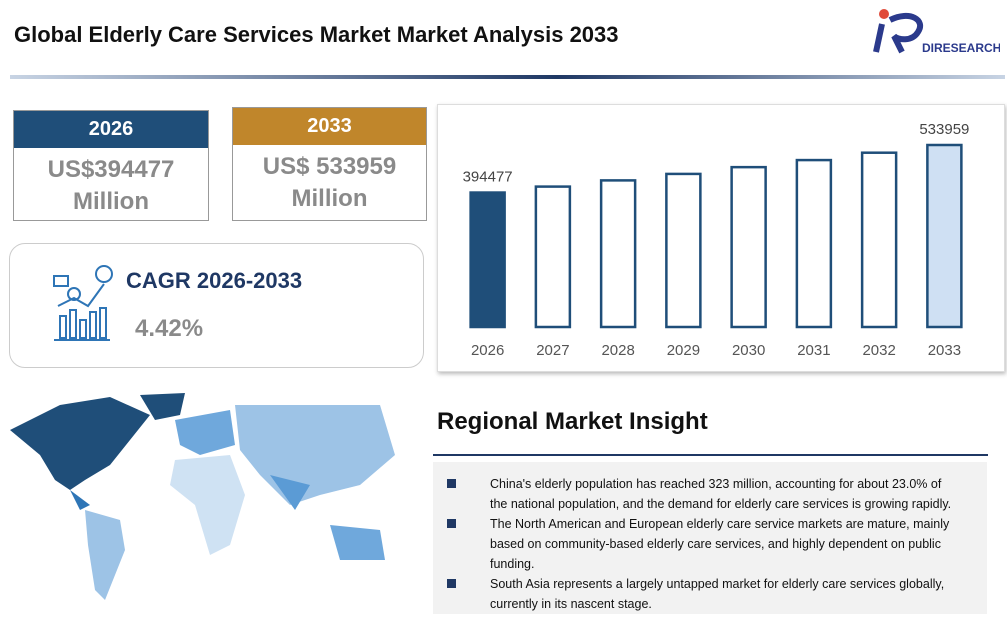  Describe the element at coordinates (572, 421) in the screenshot. I see `insight-title: Regional Market Insight` at that location.